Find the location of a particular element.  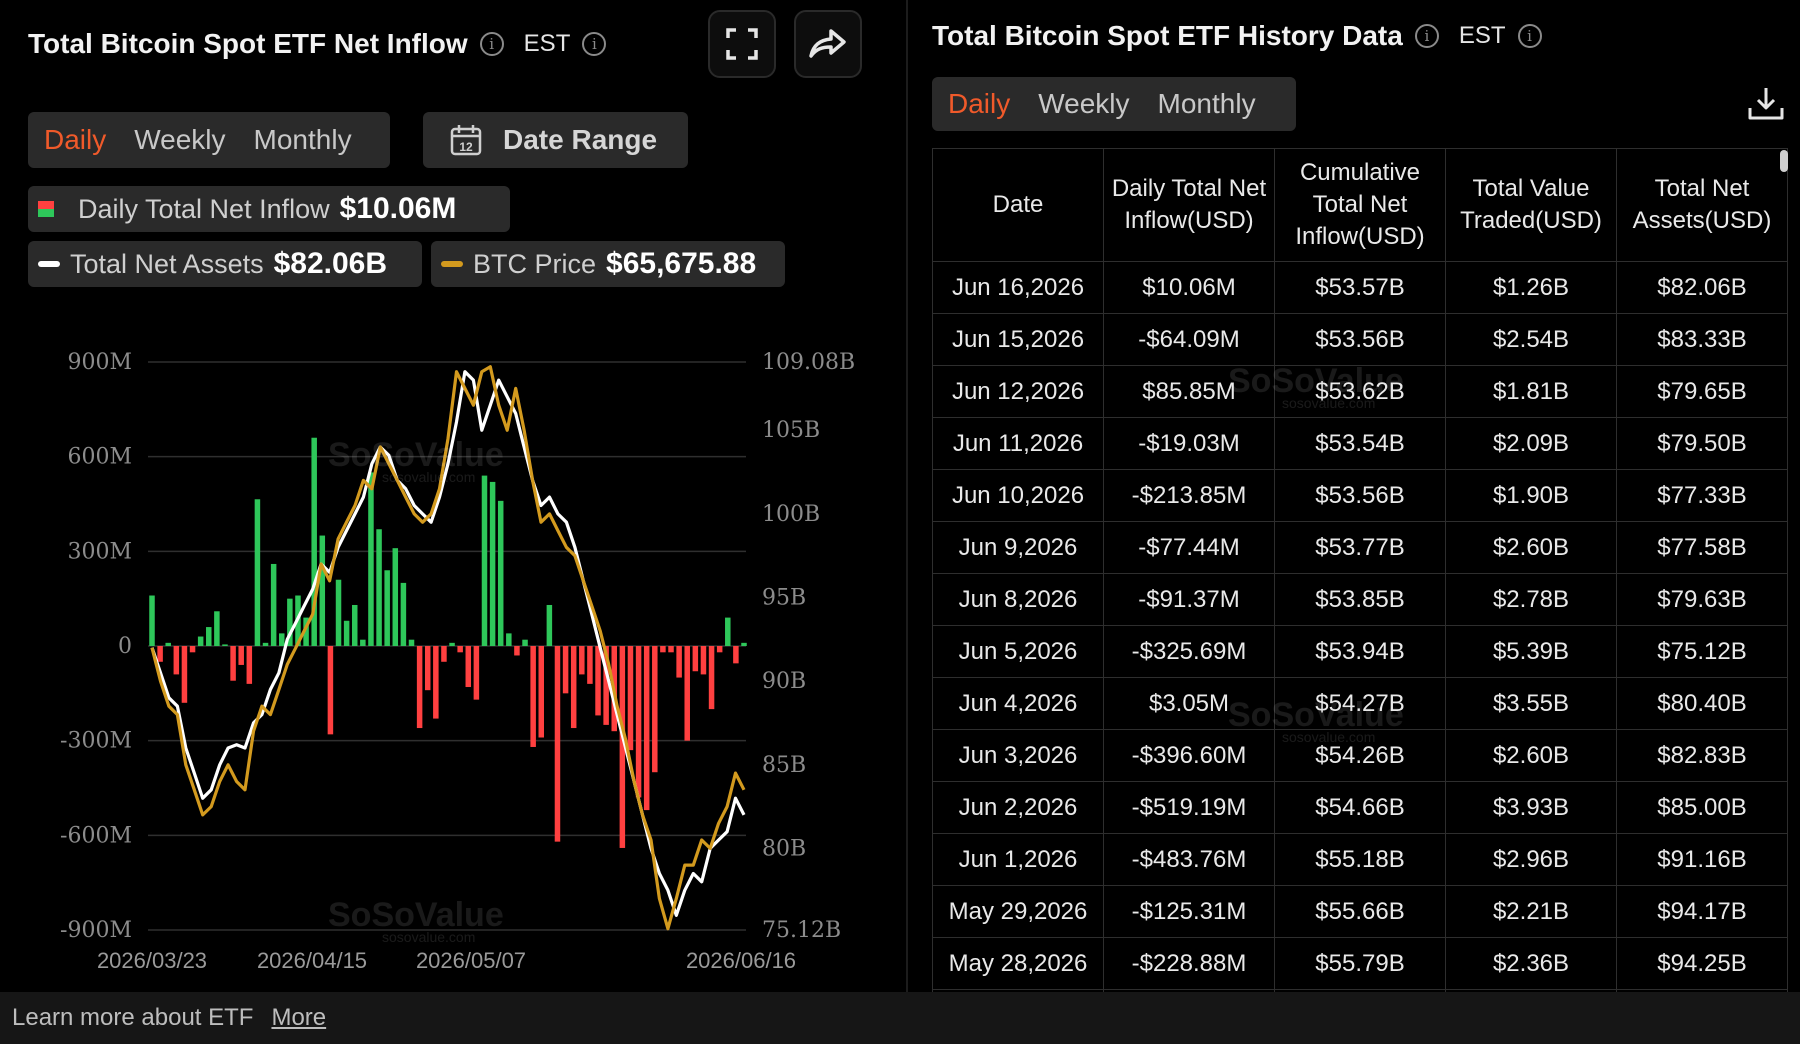

net-assets-cell: $79.65B is located at coordinates (1702, 391).